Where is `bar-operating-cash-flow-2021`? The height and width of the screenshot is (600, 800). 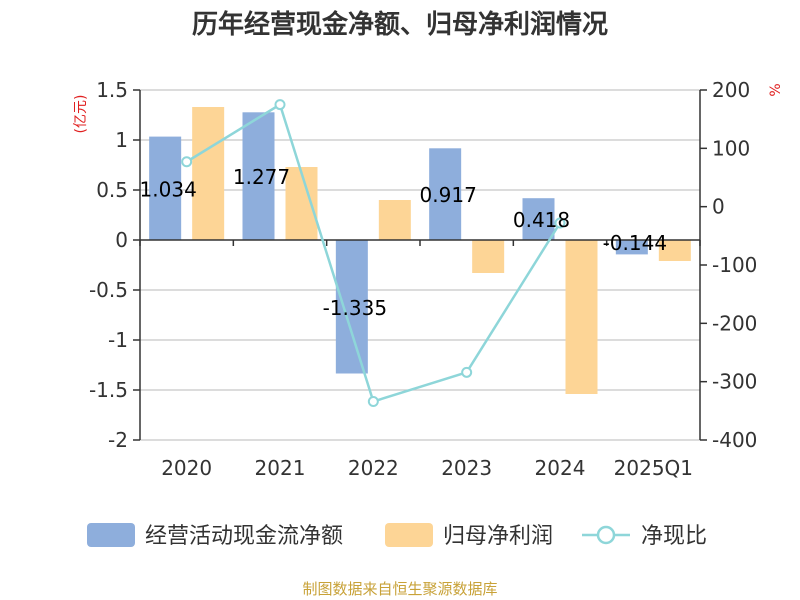 bar-operating-cash-flow-2021 is located at coordinates (258, 176).